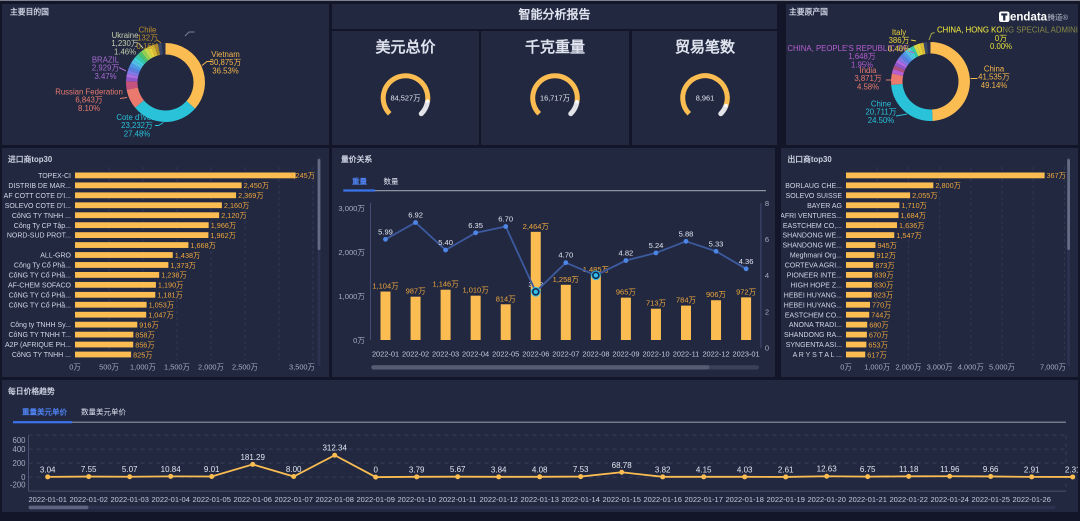 This screenshot has height=521, width=1080. Describe the element at coordinates (704, 499) in the screenshot. I see `svg-text: 2022-01-17` at that location.